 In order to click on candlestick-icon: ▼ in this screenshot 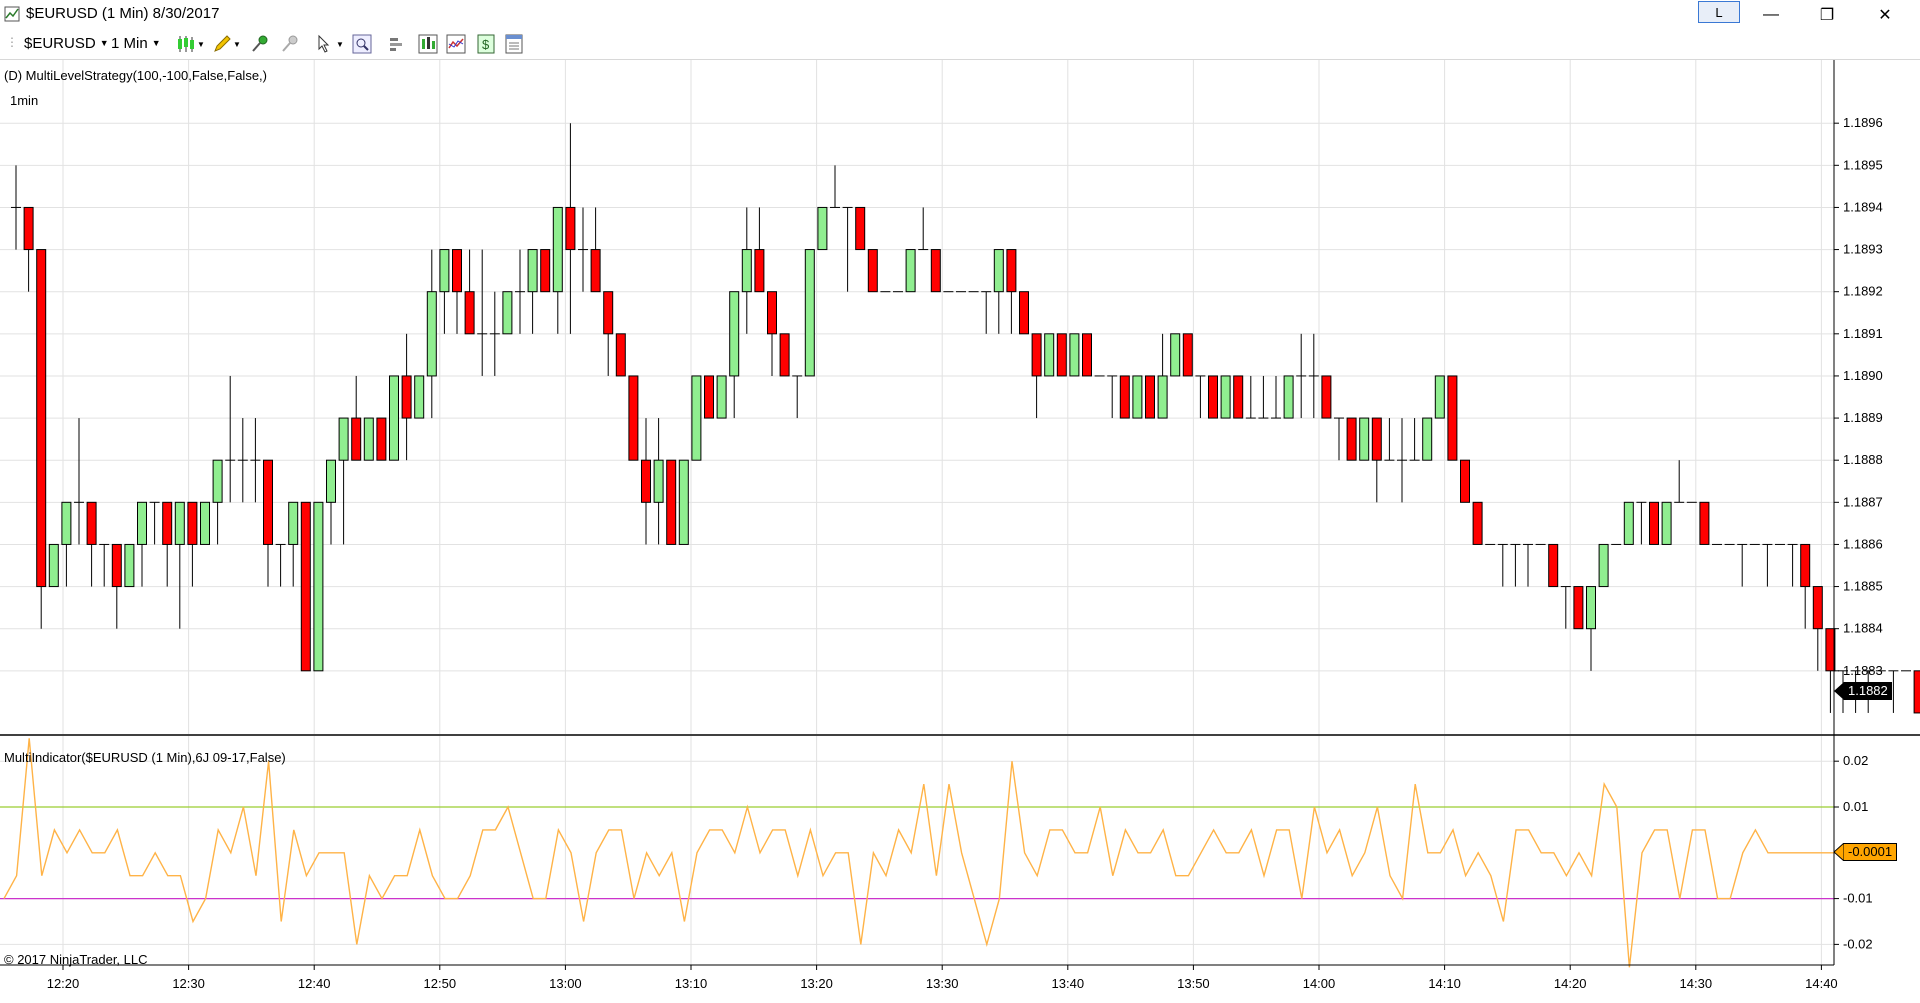, I will do `click(190, 44)`.